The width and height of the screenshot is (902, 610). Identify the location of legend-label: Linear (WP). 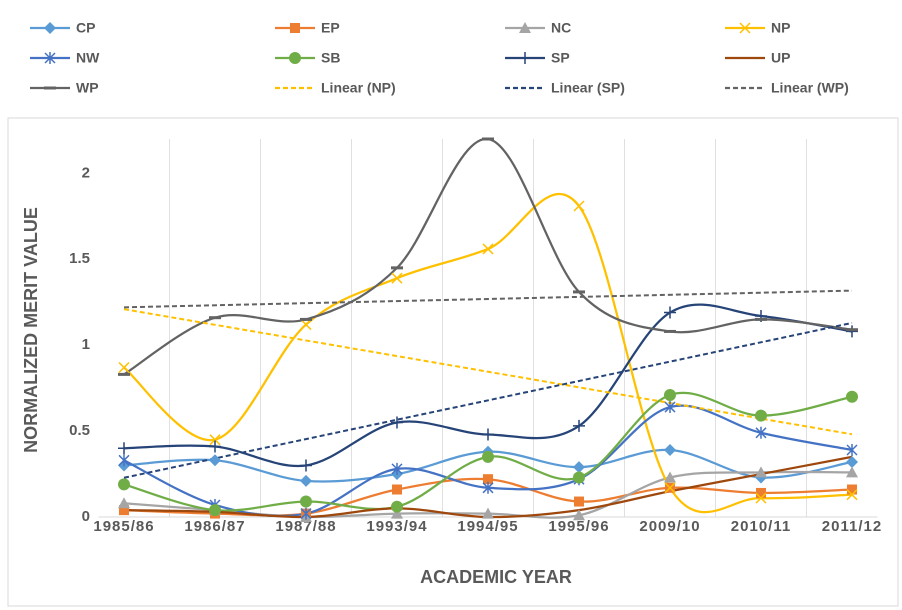
(810, 88).